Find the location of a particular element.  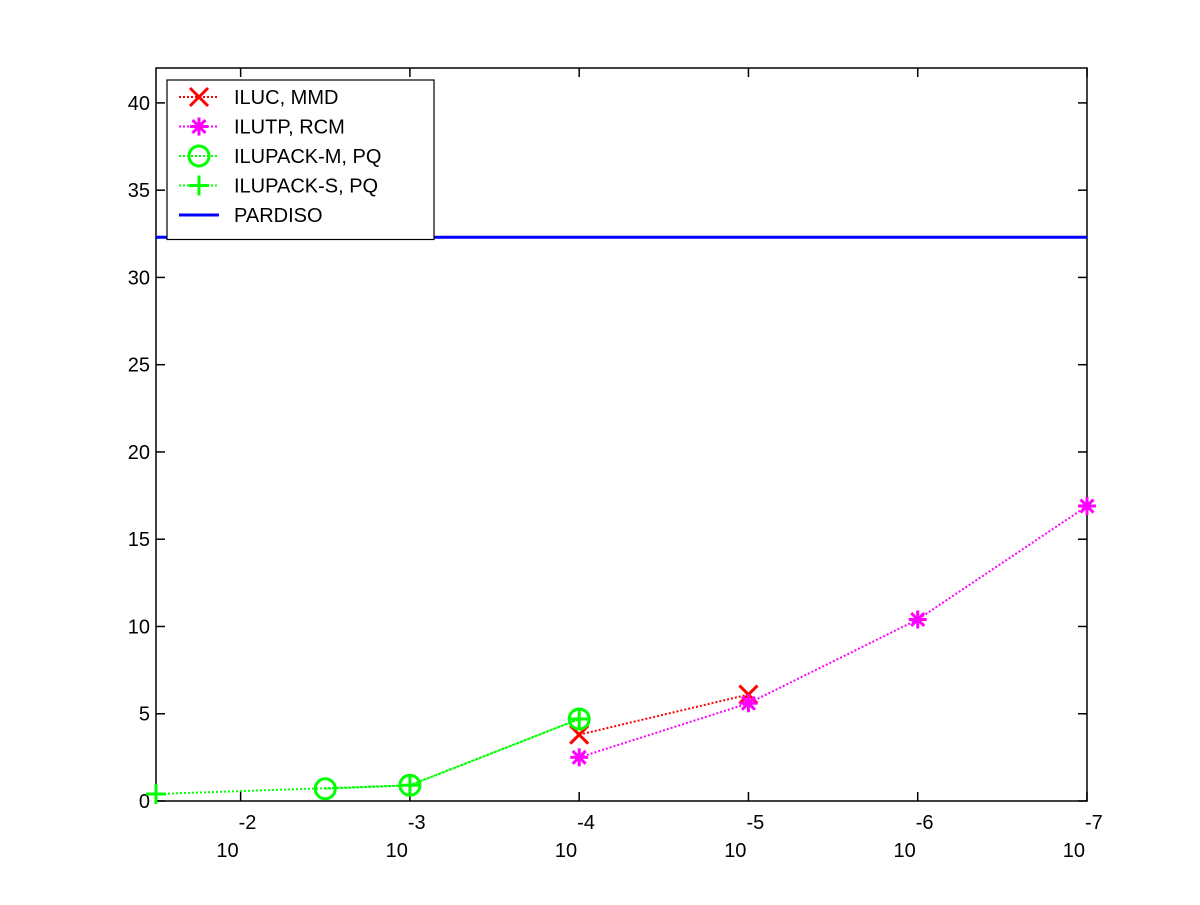

legend-entry-label: PARDISO is located at coordinates (278, 216).